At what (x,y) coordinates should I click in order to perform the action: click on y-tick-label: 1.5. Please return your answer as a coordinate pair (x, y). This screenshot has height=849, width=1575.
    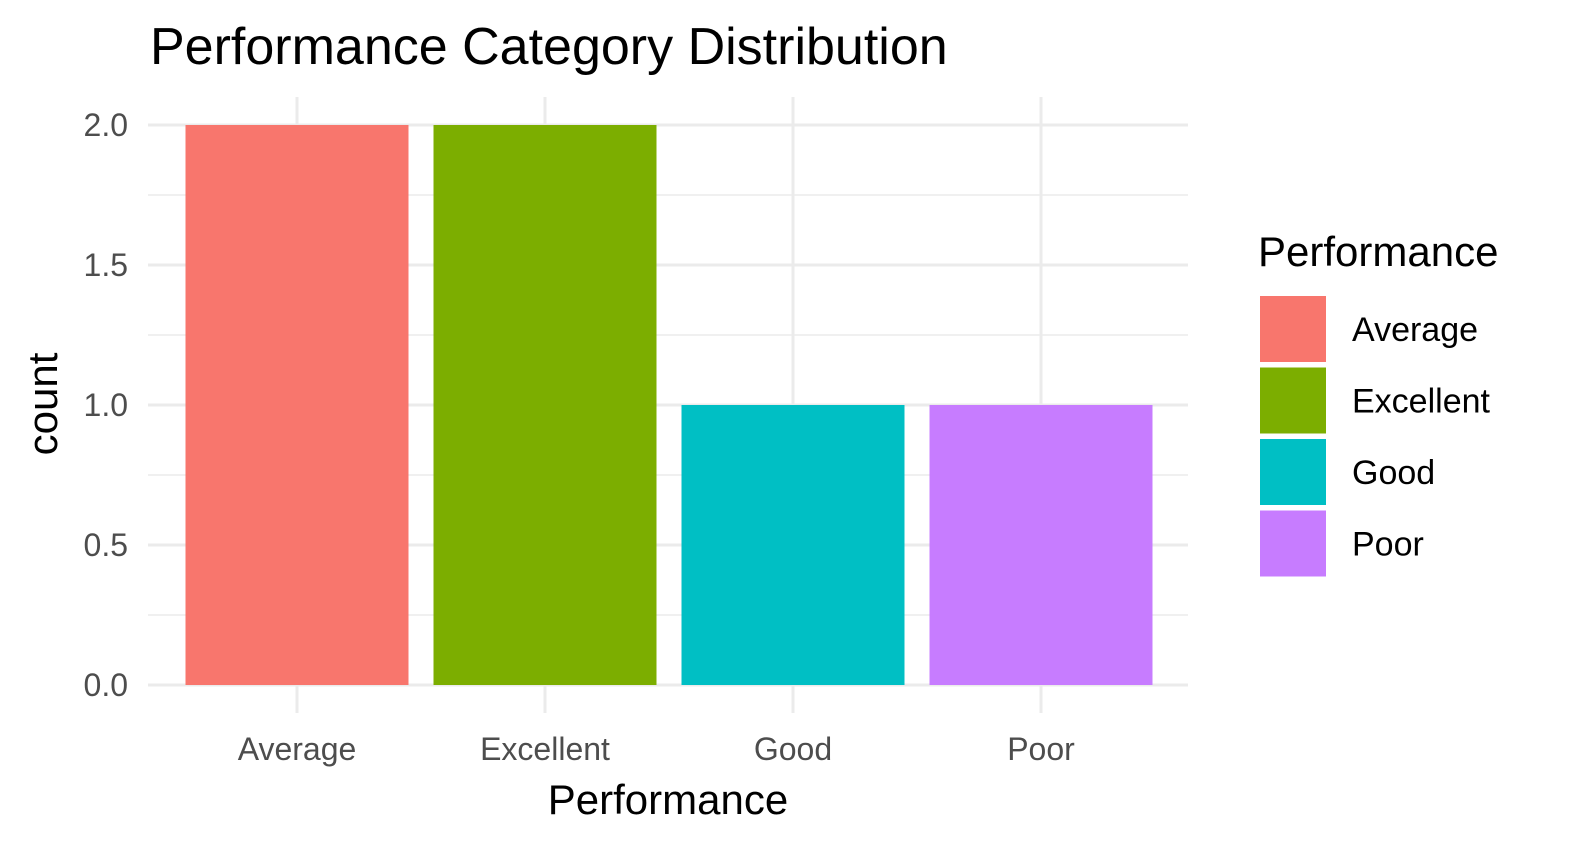
    Looking at the image, I should click on (106, 265).